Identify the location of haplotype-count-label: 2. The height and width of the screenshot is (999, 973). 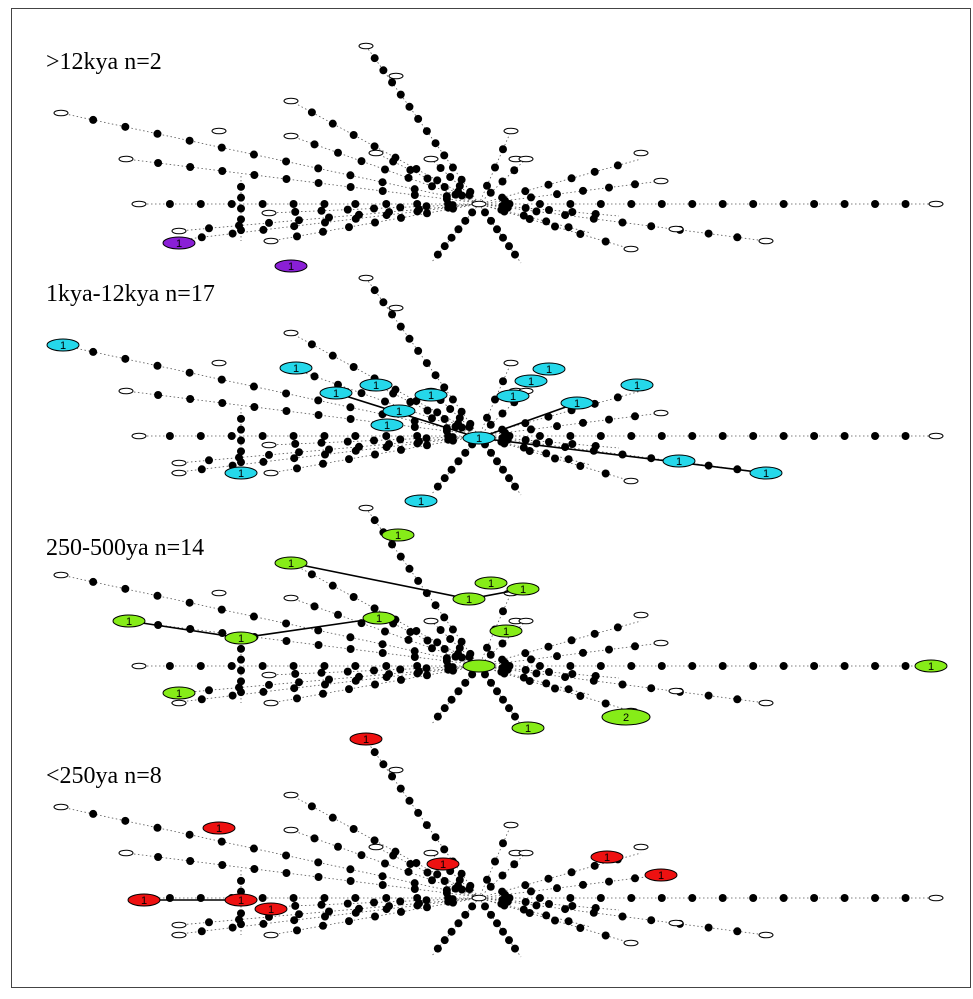
(626, 718).